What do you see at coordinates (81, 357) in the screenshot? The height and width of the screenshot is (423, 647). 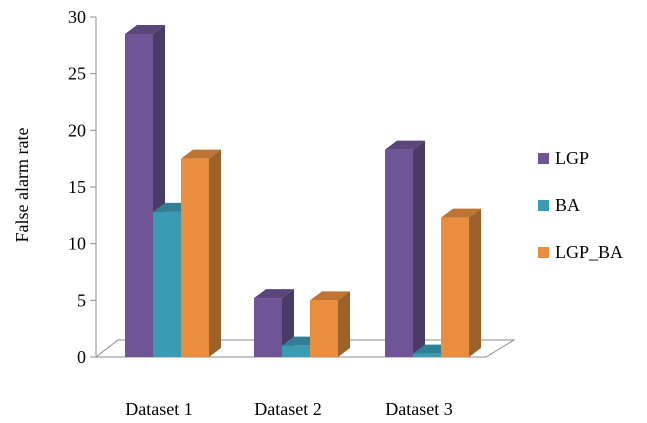 I see `y-tick-label: 0` at bounding box center [81, 357].